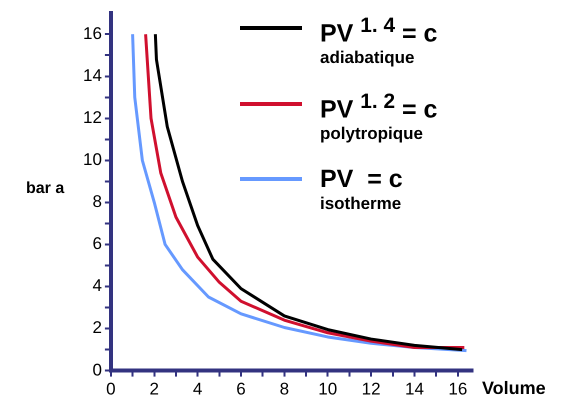  Describe the element at coordinates (379, 41) in the screenshot. I see `legend-label: PV $^{1. 4}$ = c adiabatique` at that location.